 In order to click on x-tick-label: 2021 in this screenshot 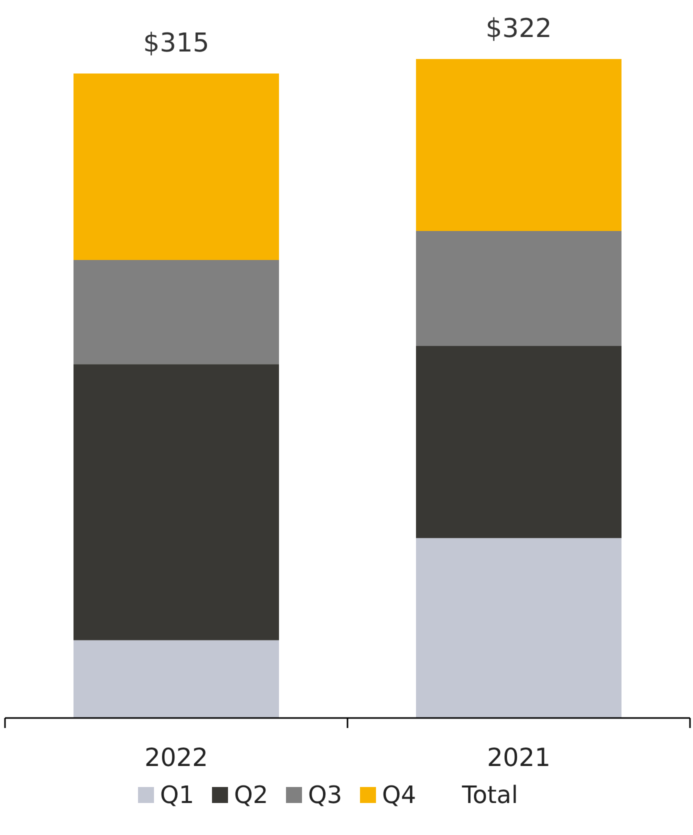, I will do `click(518, 757)`.